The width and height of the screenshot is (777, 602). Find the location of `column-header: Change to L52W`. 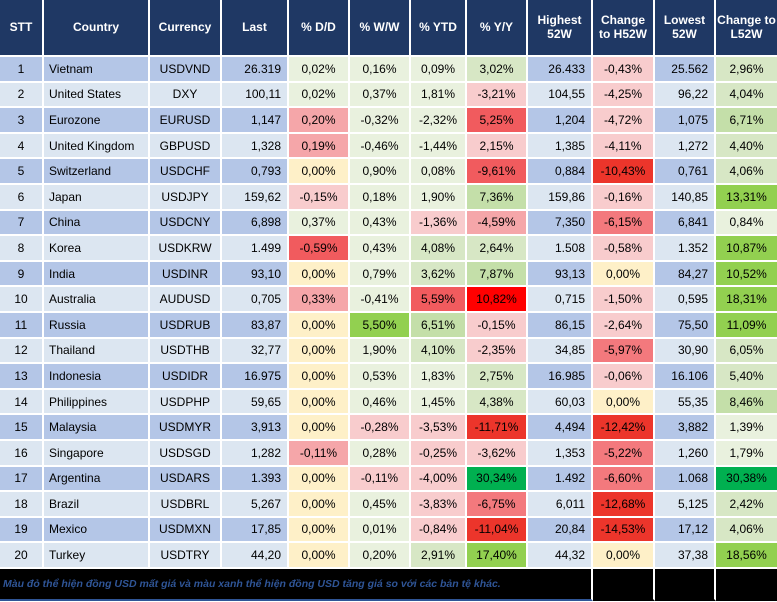

column-header: Change to L52W is located at coordinates (746, 28).